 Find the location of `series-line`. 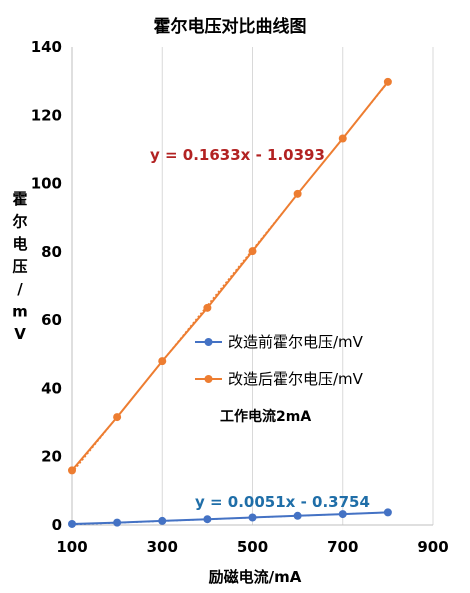

series-line is located at coordinates (229, 518).